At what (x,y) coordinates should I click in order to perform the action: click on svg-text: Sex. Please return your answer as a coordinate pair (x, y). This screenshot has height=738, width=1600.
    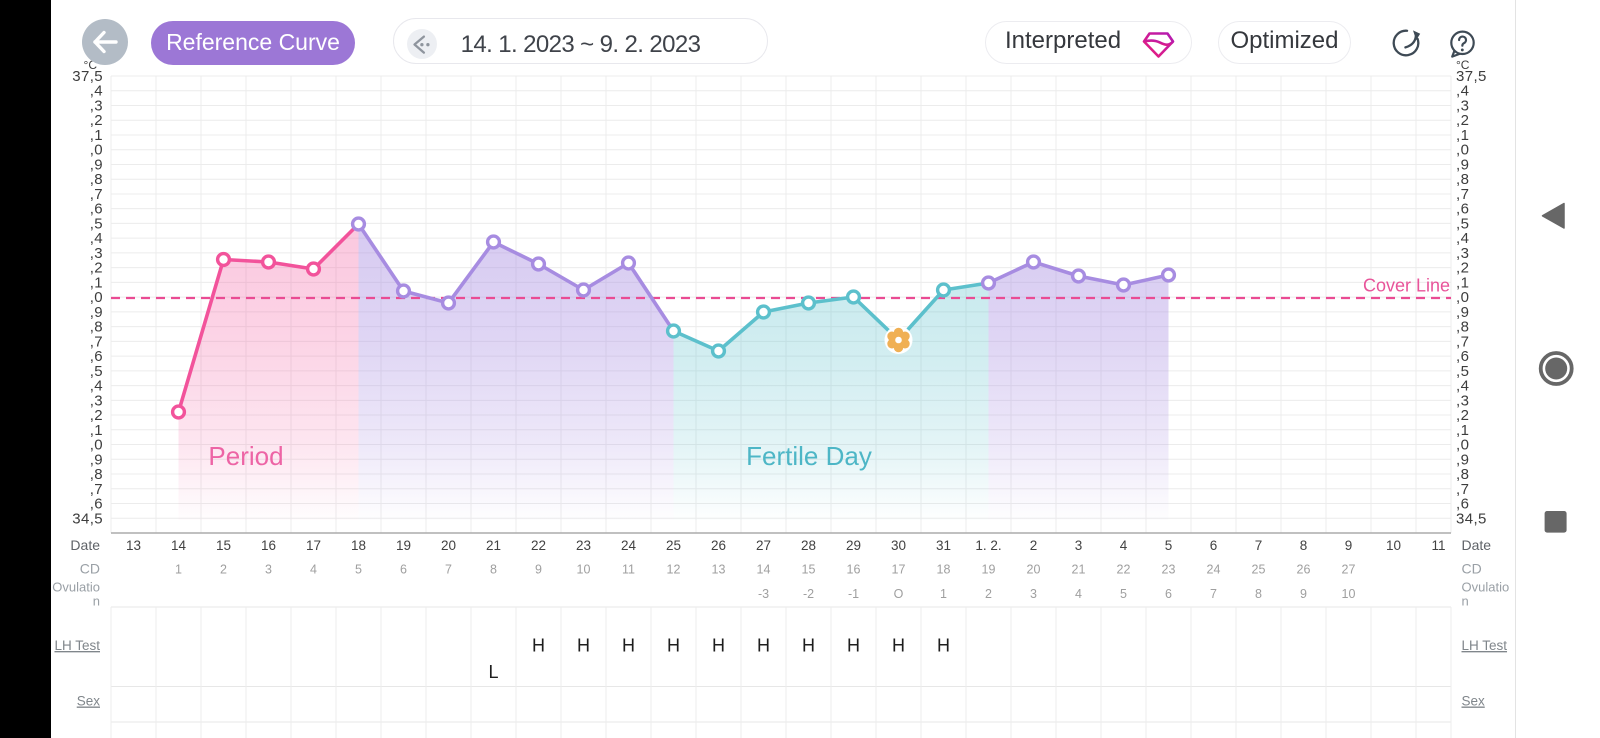
    Looking at the image, I should click on (89, 701).